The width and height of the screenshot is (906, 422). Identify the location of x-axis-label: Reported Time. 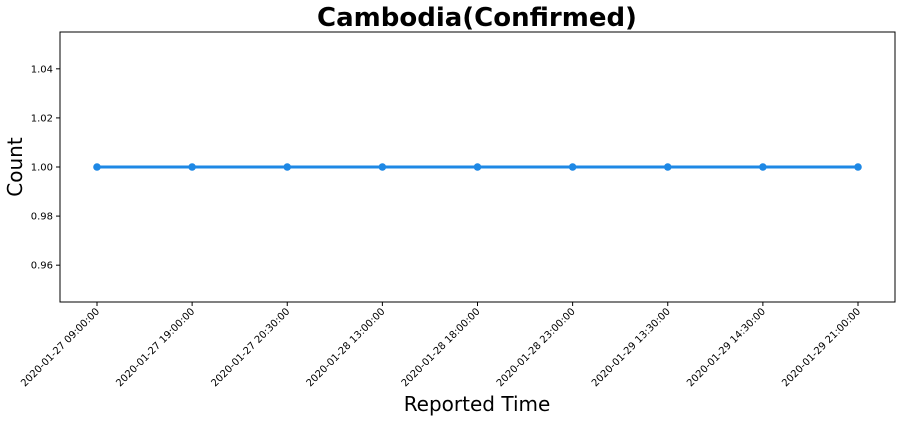
(477, 404).